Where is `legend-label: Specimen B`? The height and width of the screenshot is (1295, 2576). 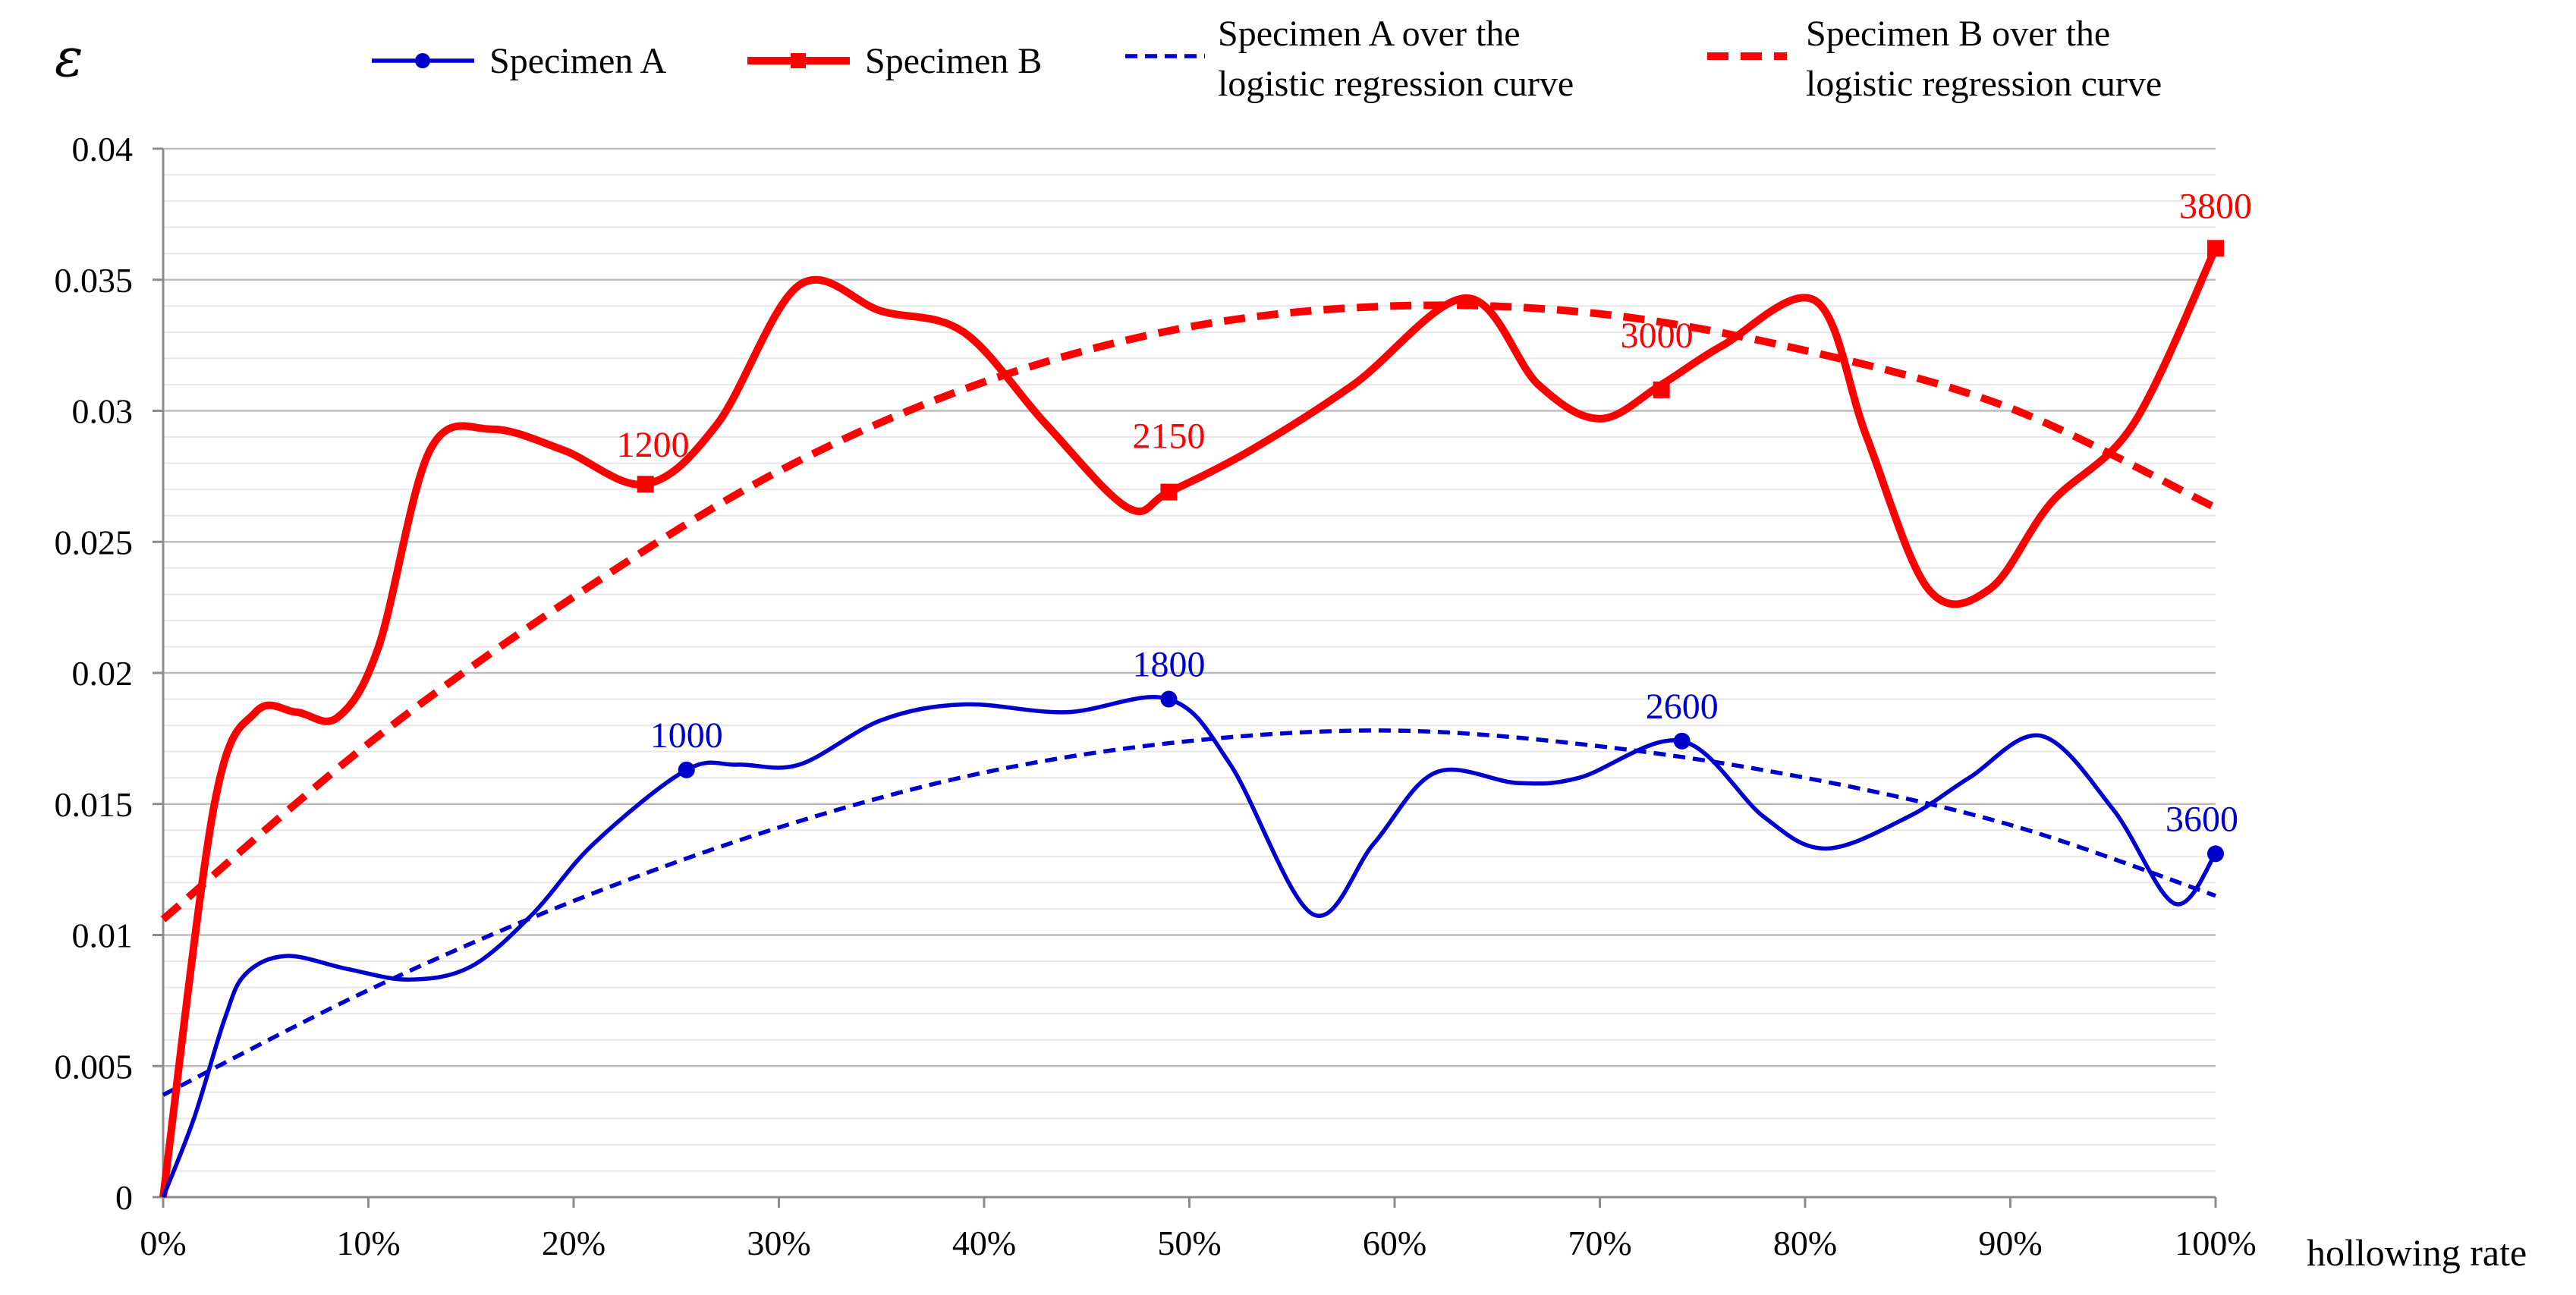 legend-label: Specimen B is located at coordinates (953, 61).